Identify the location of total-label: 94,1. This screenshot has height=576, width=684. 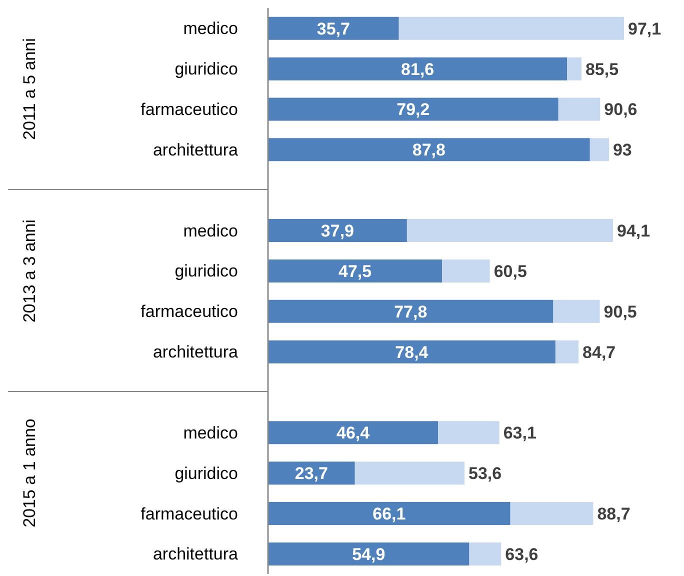
(633, 230).